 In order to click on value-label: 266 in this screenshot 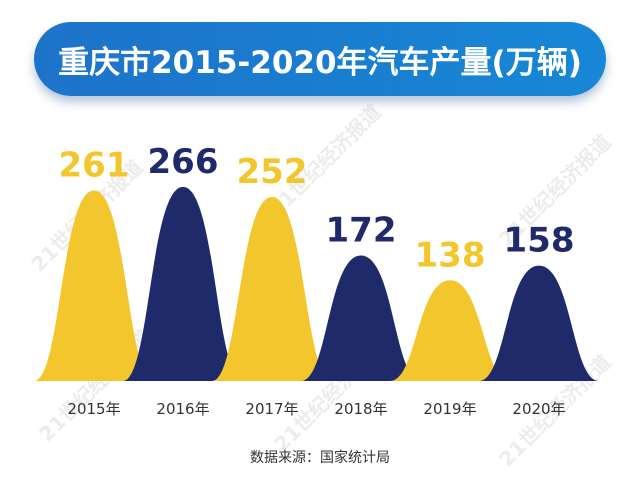, I will do `click(183, 162)`.